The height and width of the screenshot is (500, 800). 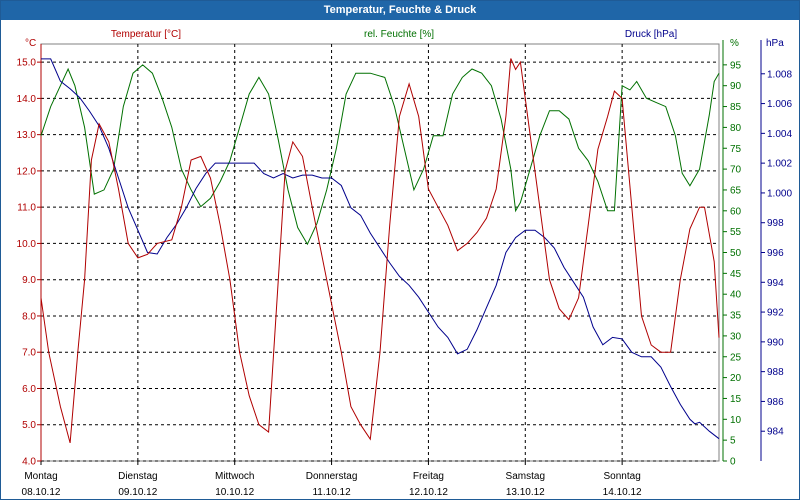 What do you see at coordinates (29, 389) in the screenshot?
I see `temp-tick-label: 6.0` at bounding box center [29, 389].